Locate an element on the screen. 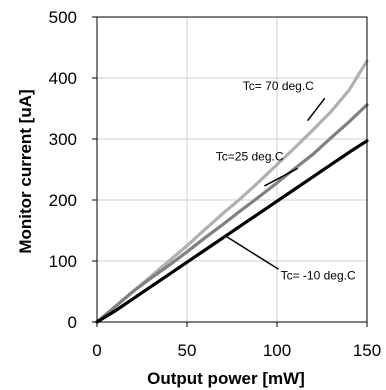 The image size is (386, 390). y-tick-label: 100 is located at coordinates (63, 261).